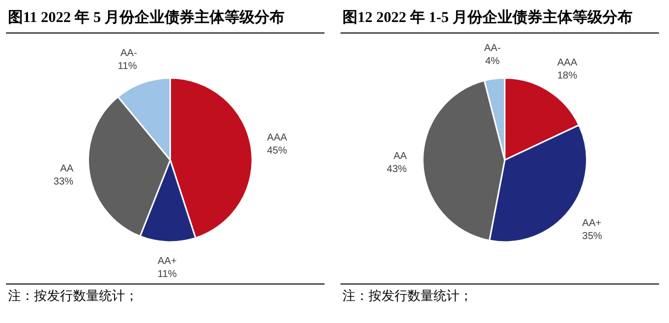 The height and width of the screenshot is (323, 669). I want to click on data-label: 33%, so click(63, 182).